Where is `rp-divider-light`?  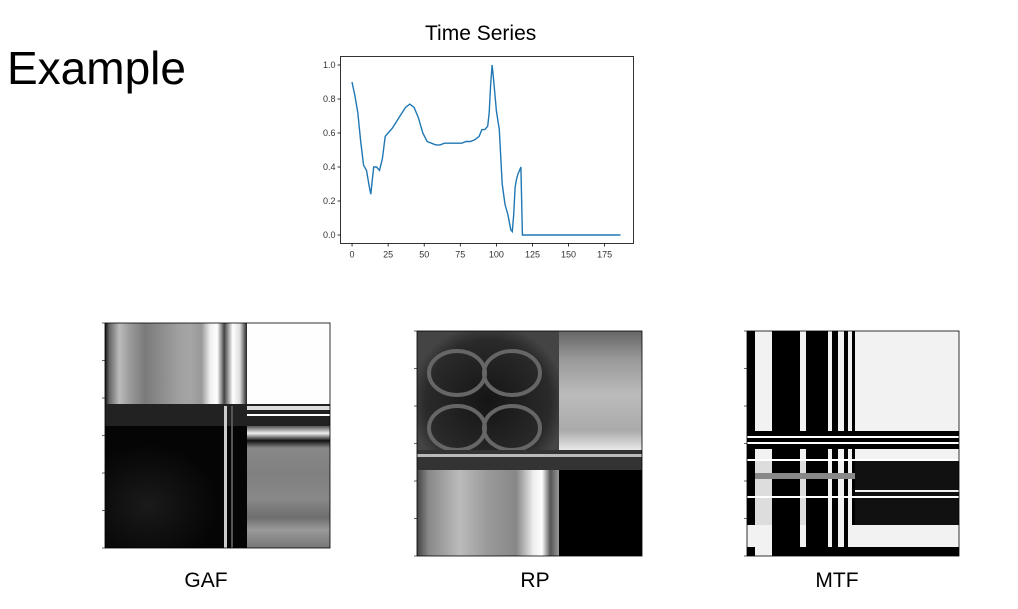 rp-divider-light is located at coordinates (529, 455).